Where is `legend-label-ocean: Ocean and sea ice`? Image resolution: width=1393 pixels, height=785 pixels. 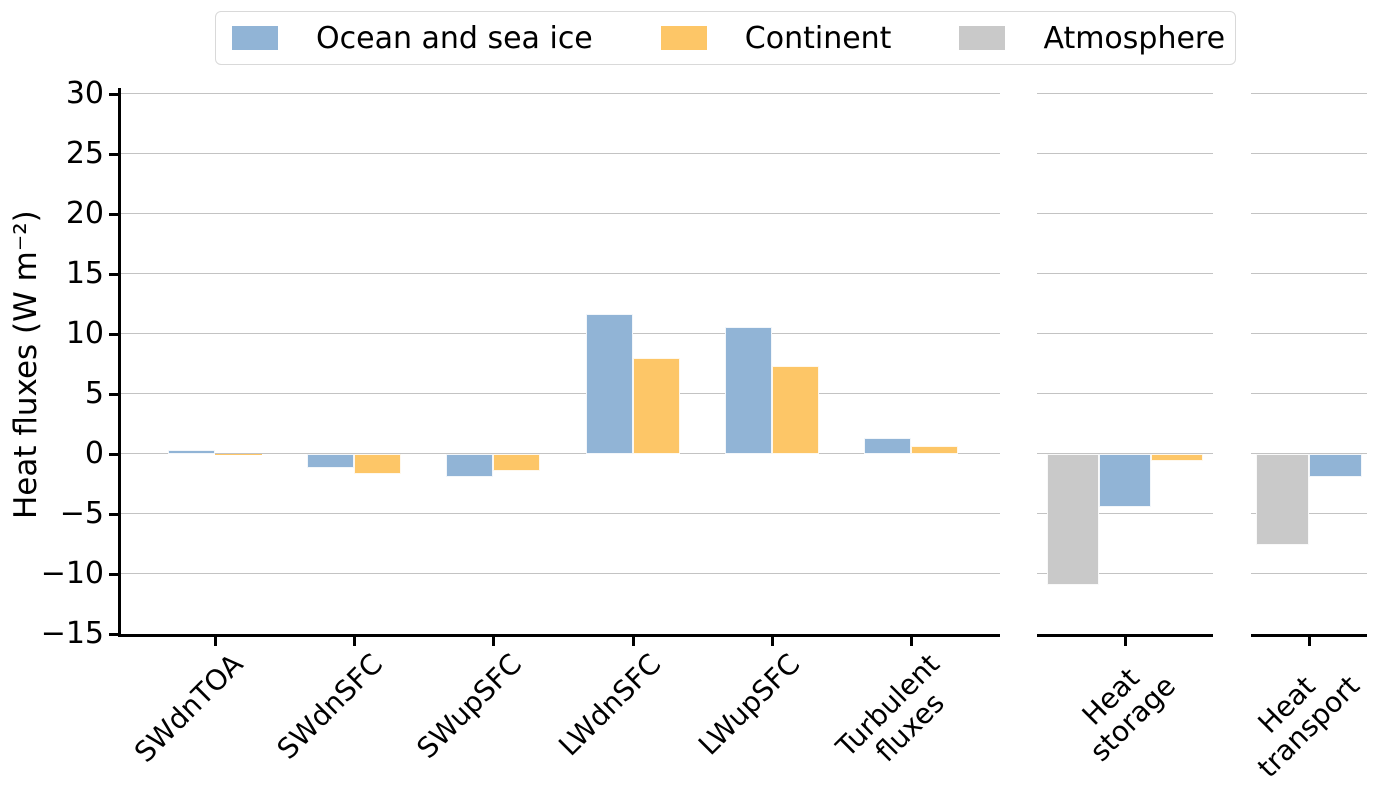 legend-label-ocean: Ocean and sea ice is located at coordinates (454, 38).